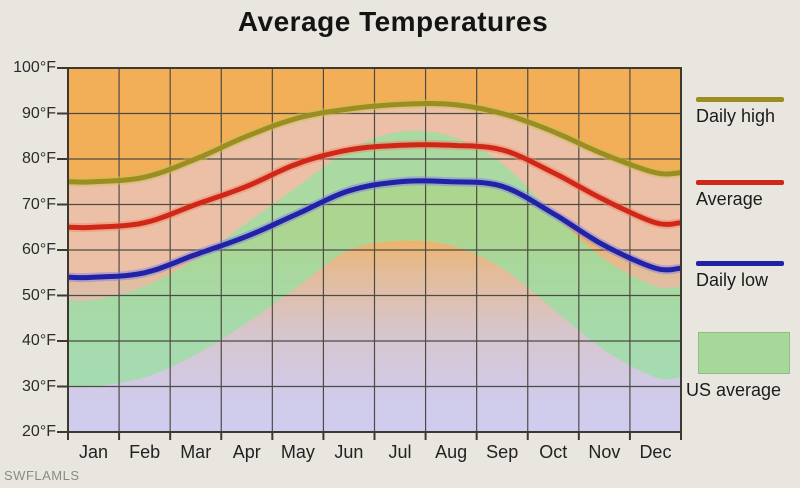 The height and width of the screenshot is (488, 800). What do you see at coordinates (145, 452) in the screenshot?
I see `x-axis-label-month: Feb` at bounding box center [145, 452].